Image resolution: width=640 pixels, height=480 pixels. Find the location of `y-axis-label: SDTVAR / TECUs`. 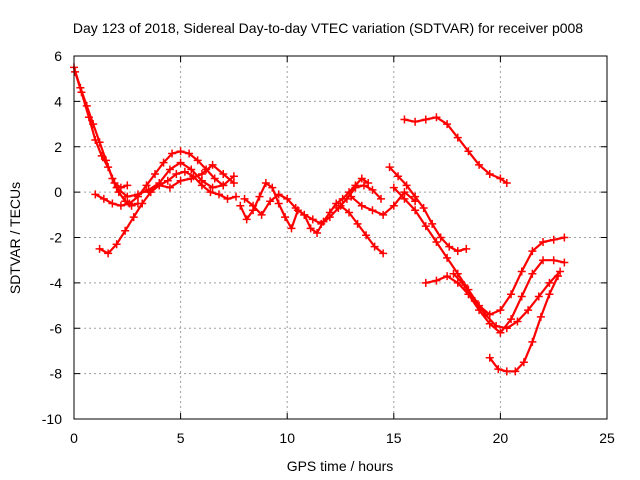

y-axis-label: SDTVAR / TECUs is located at coordinates (15, 238).